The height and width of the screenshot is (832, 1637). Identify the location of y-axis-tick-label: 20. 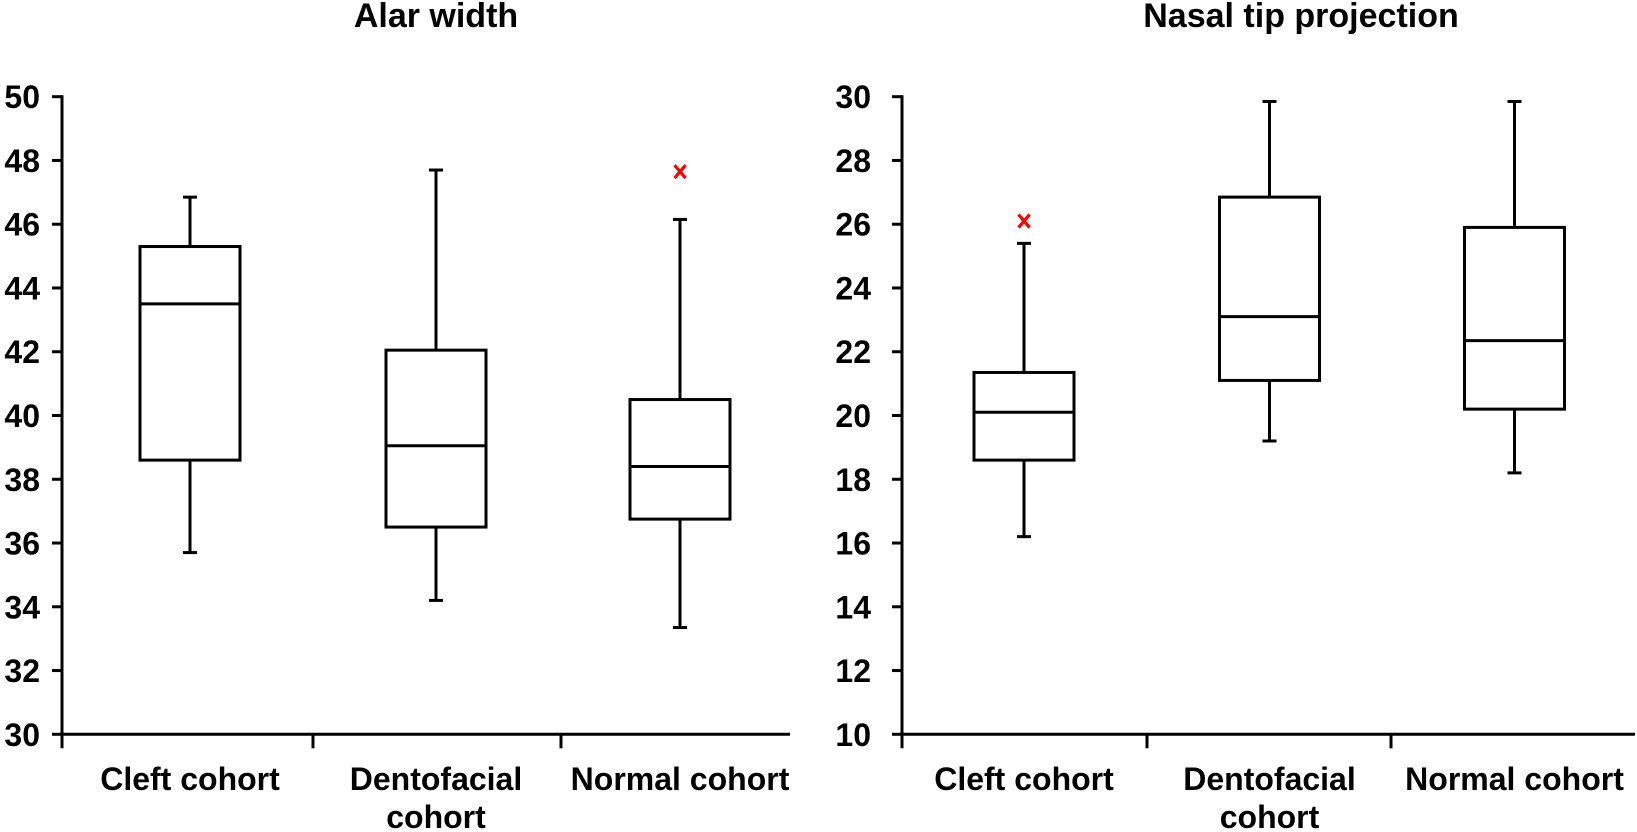
(853, 416).